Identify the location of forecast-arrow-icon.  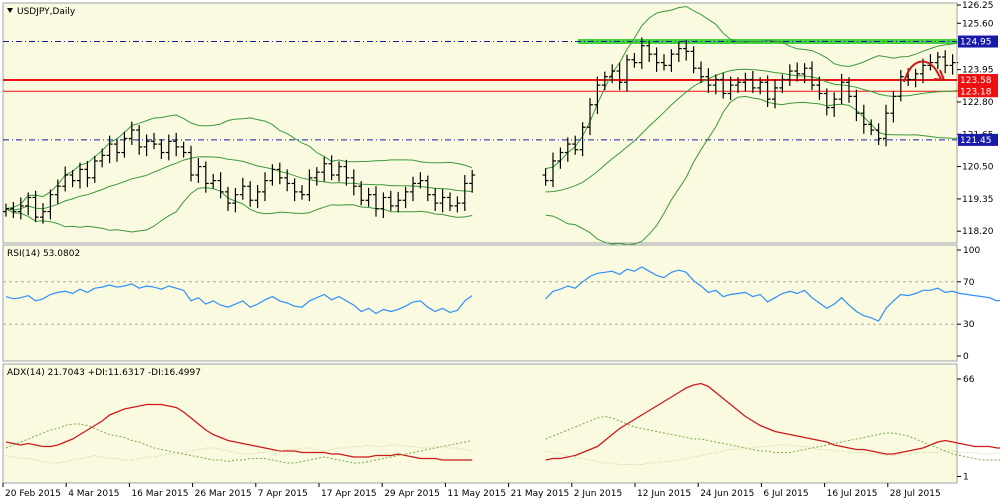
(922, 71).